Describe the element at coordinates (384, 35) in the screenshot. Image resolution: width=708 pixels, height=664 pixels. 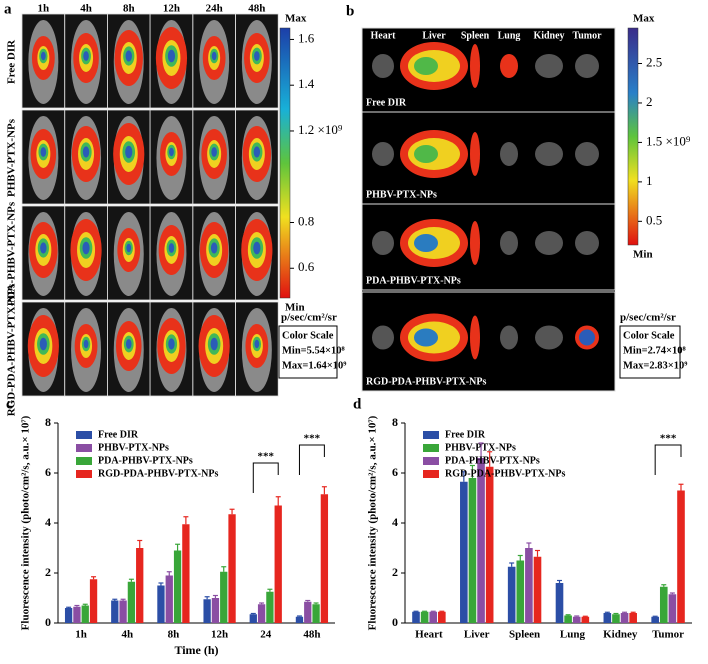
I see `organ-label: Heart` at that location.